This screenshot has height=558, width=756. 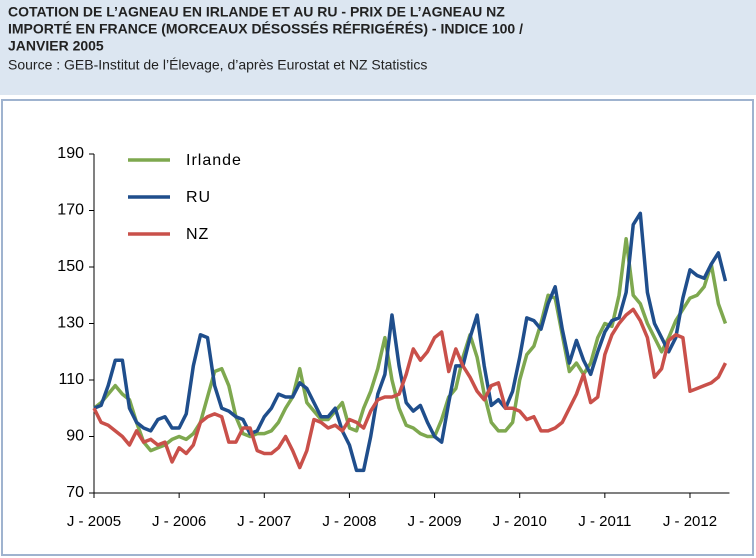 What do you see at coordinates (56, 46) in the screenshot?
I see `chart-title: JANVIER 2005` at bounding box center [56, 46].